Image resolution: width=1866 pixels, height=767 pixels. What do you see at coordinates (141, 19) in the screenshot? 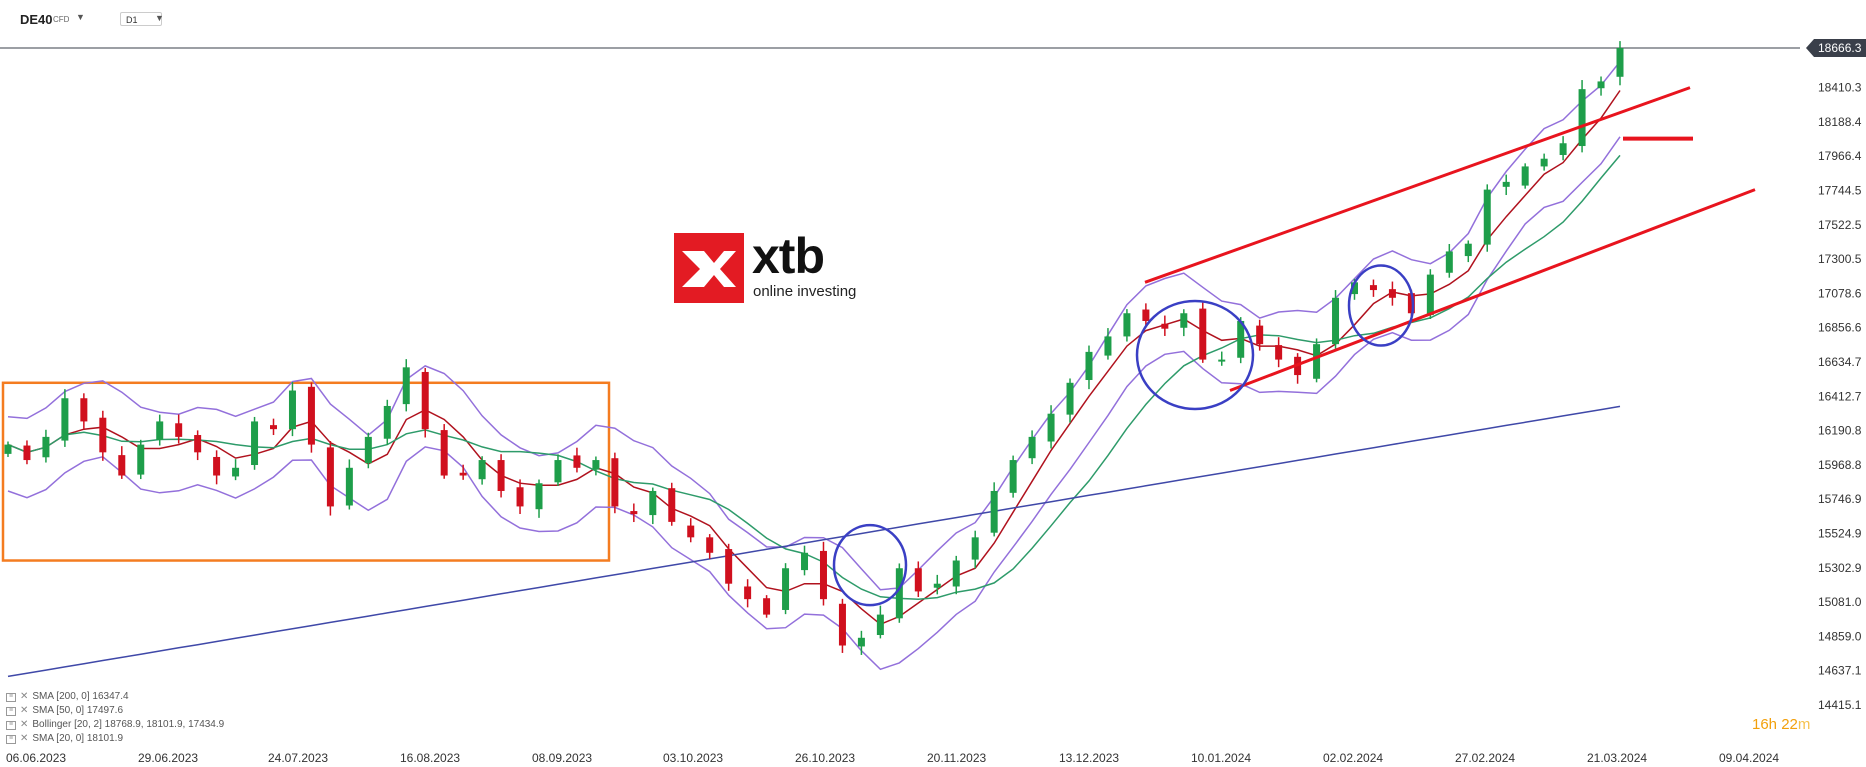
I see `timeframe-select: D1` at bounding box center [141, 19].